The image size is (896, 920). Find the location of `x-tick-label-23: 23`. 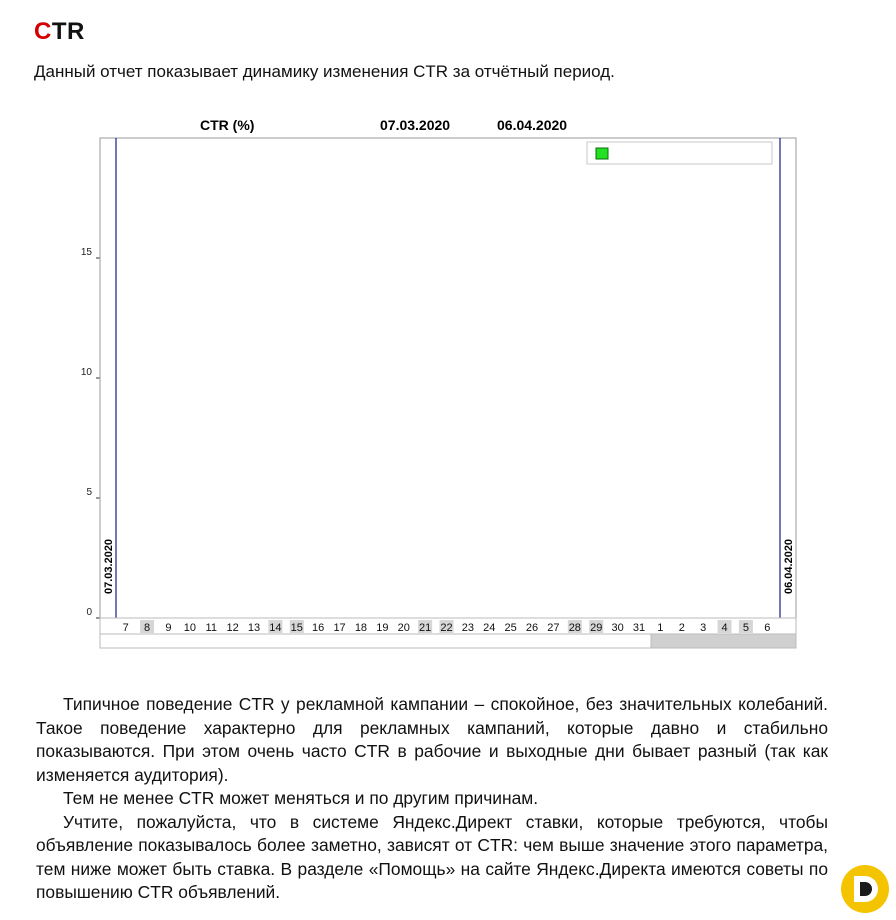

x-tick-label-23: 23 is located at coordinates (468, 628).